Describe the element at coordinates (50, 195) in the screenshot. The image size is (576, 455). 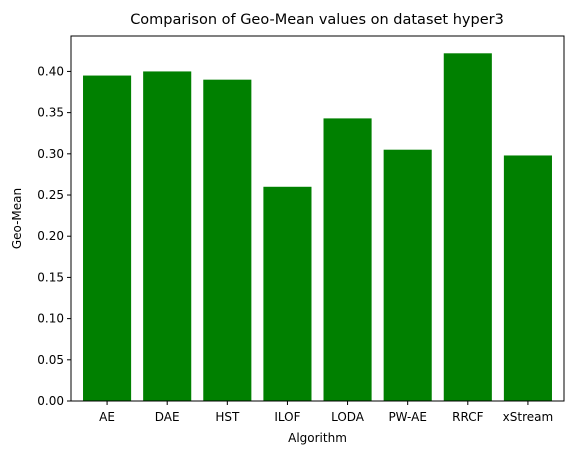
I see `y-tick-label: 0.25` at that location.